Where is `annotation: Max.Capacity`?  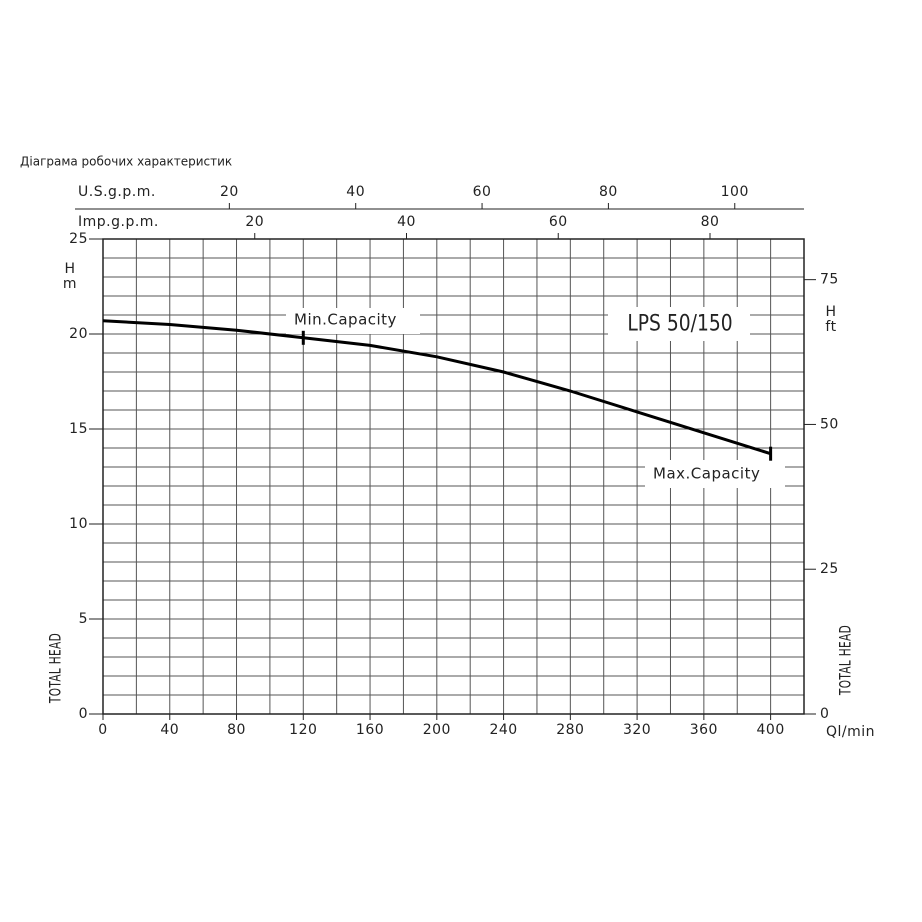
annotation: Max.Capacity is located at coordinates (706, 474).